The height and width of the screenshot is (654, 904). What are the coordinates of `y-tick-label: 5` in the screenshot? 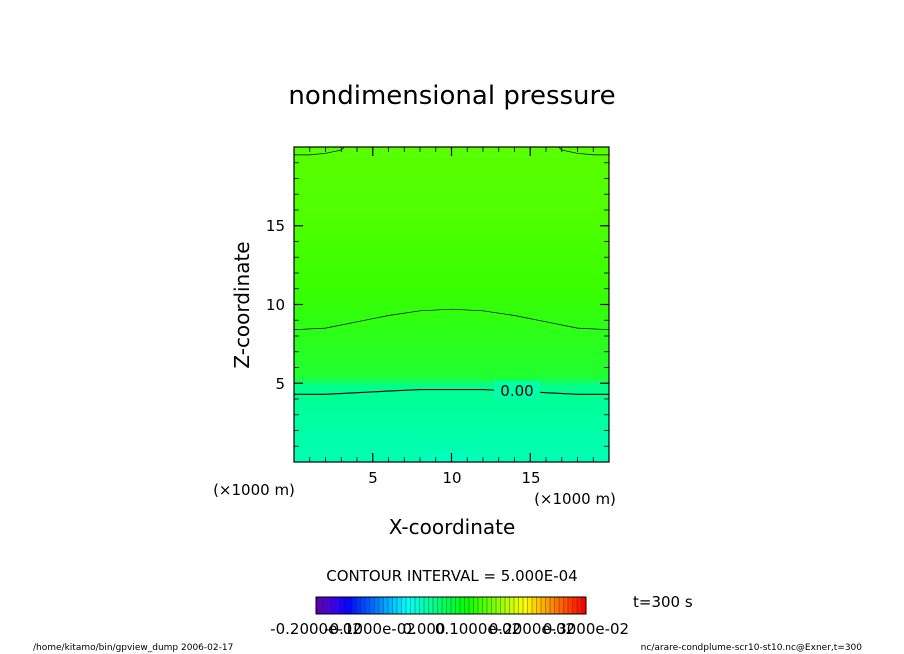 It's located at (280, 384).